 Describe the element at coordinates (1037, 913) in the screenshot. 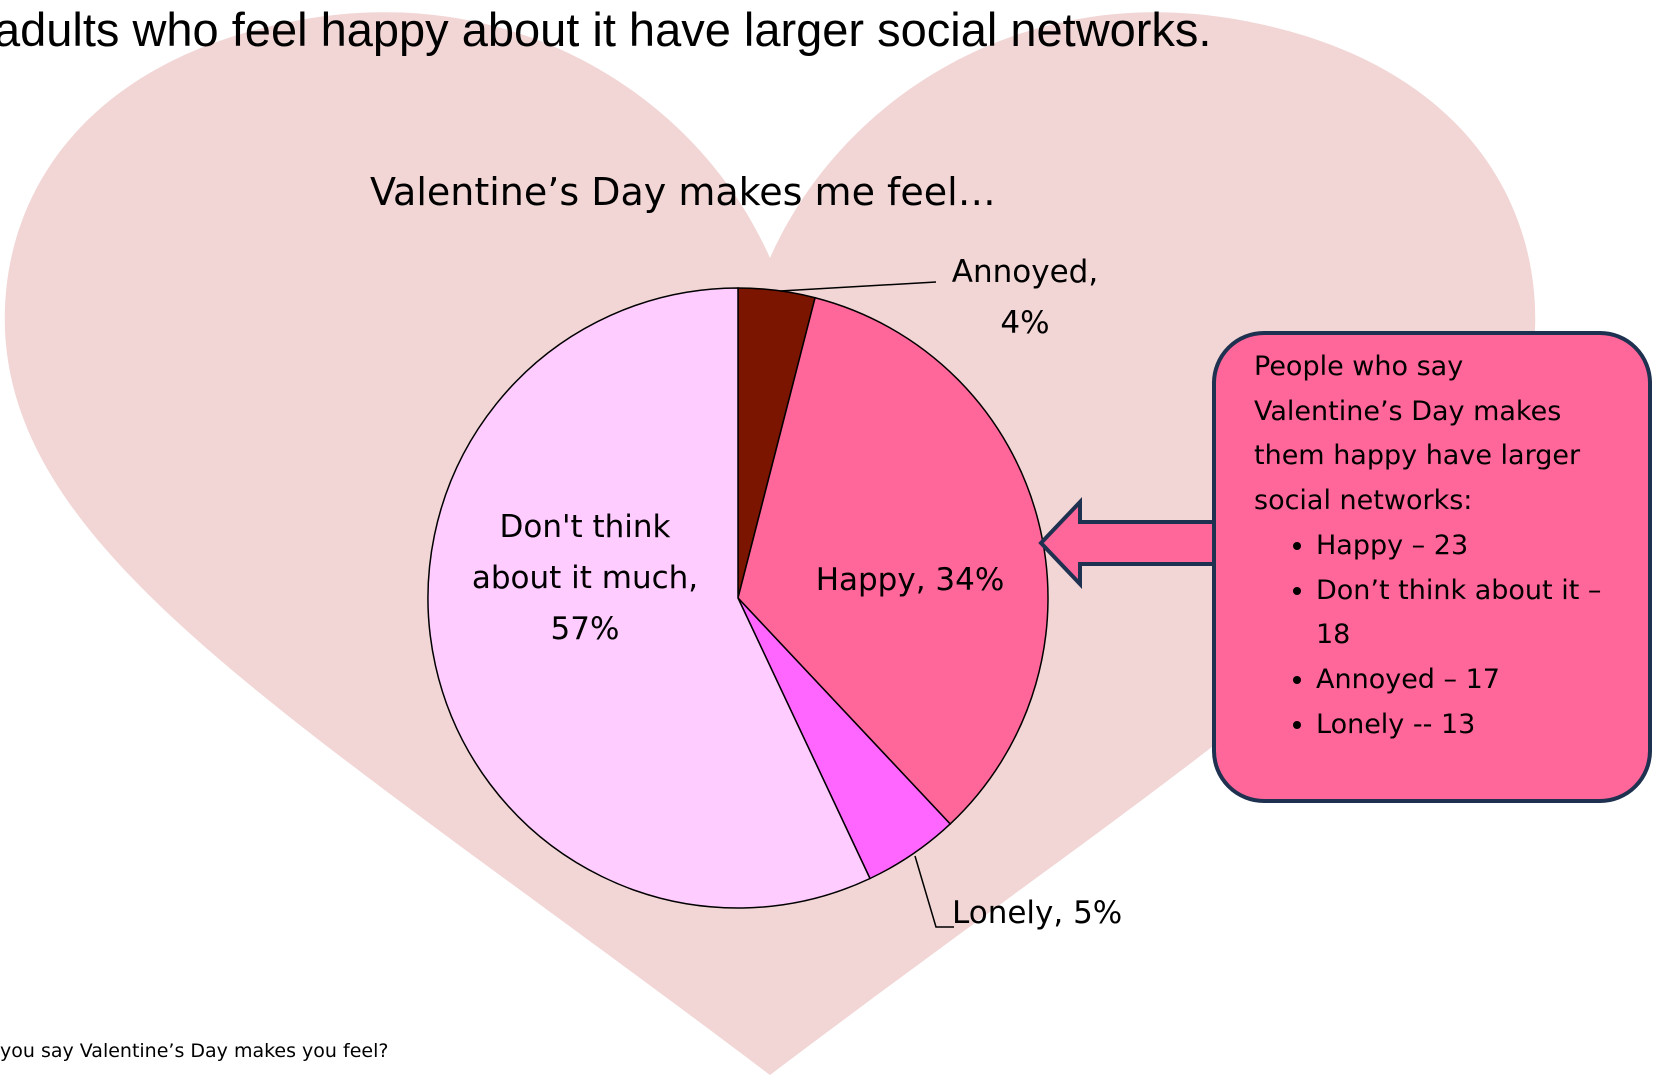

I see `data-label: Lonely, 5%` at that location.